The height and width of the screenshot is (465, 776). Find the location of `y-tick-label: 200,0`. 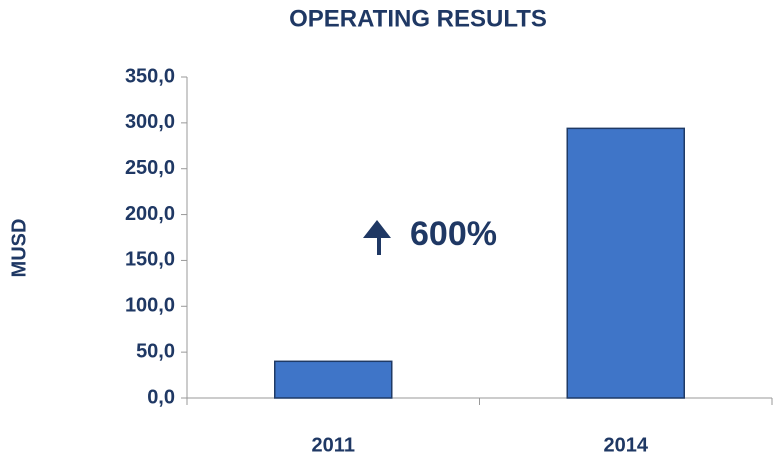

y-tick-label: 200,0 is located at coordinates (150, 214).